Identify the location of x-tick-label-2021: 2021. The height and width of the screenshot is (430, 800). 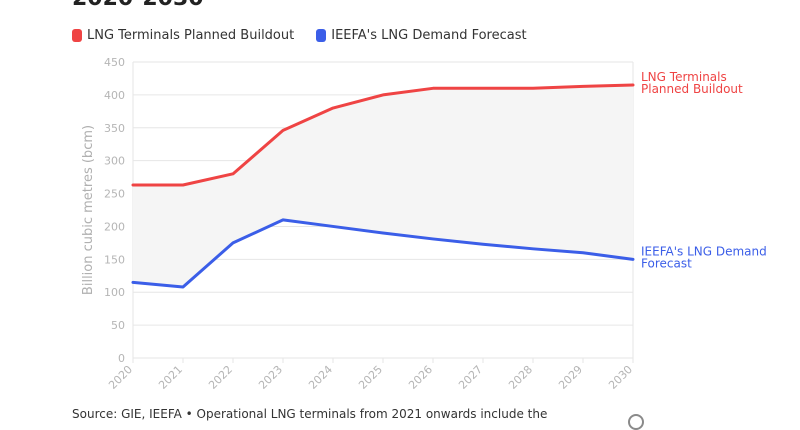
(170, 377).